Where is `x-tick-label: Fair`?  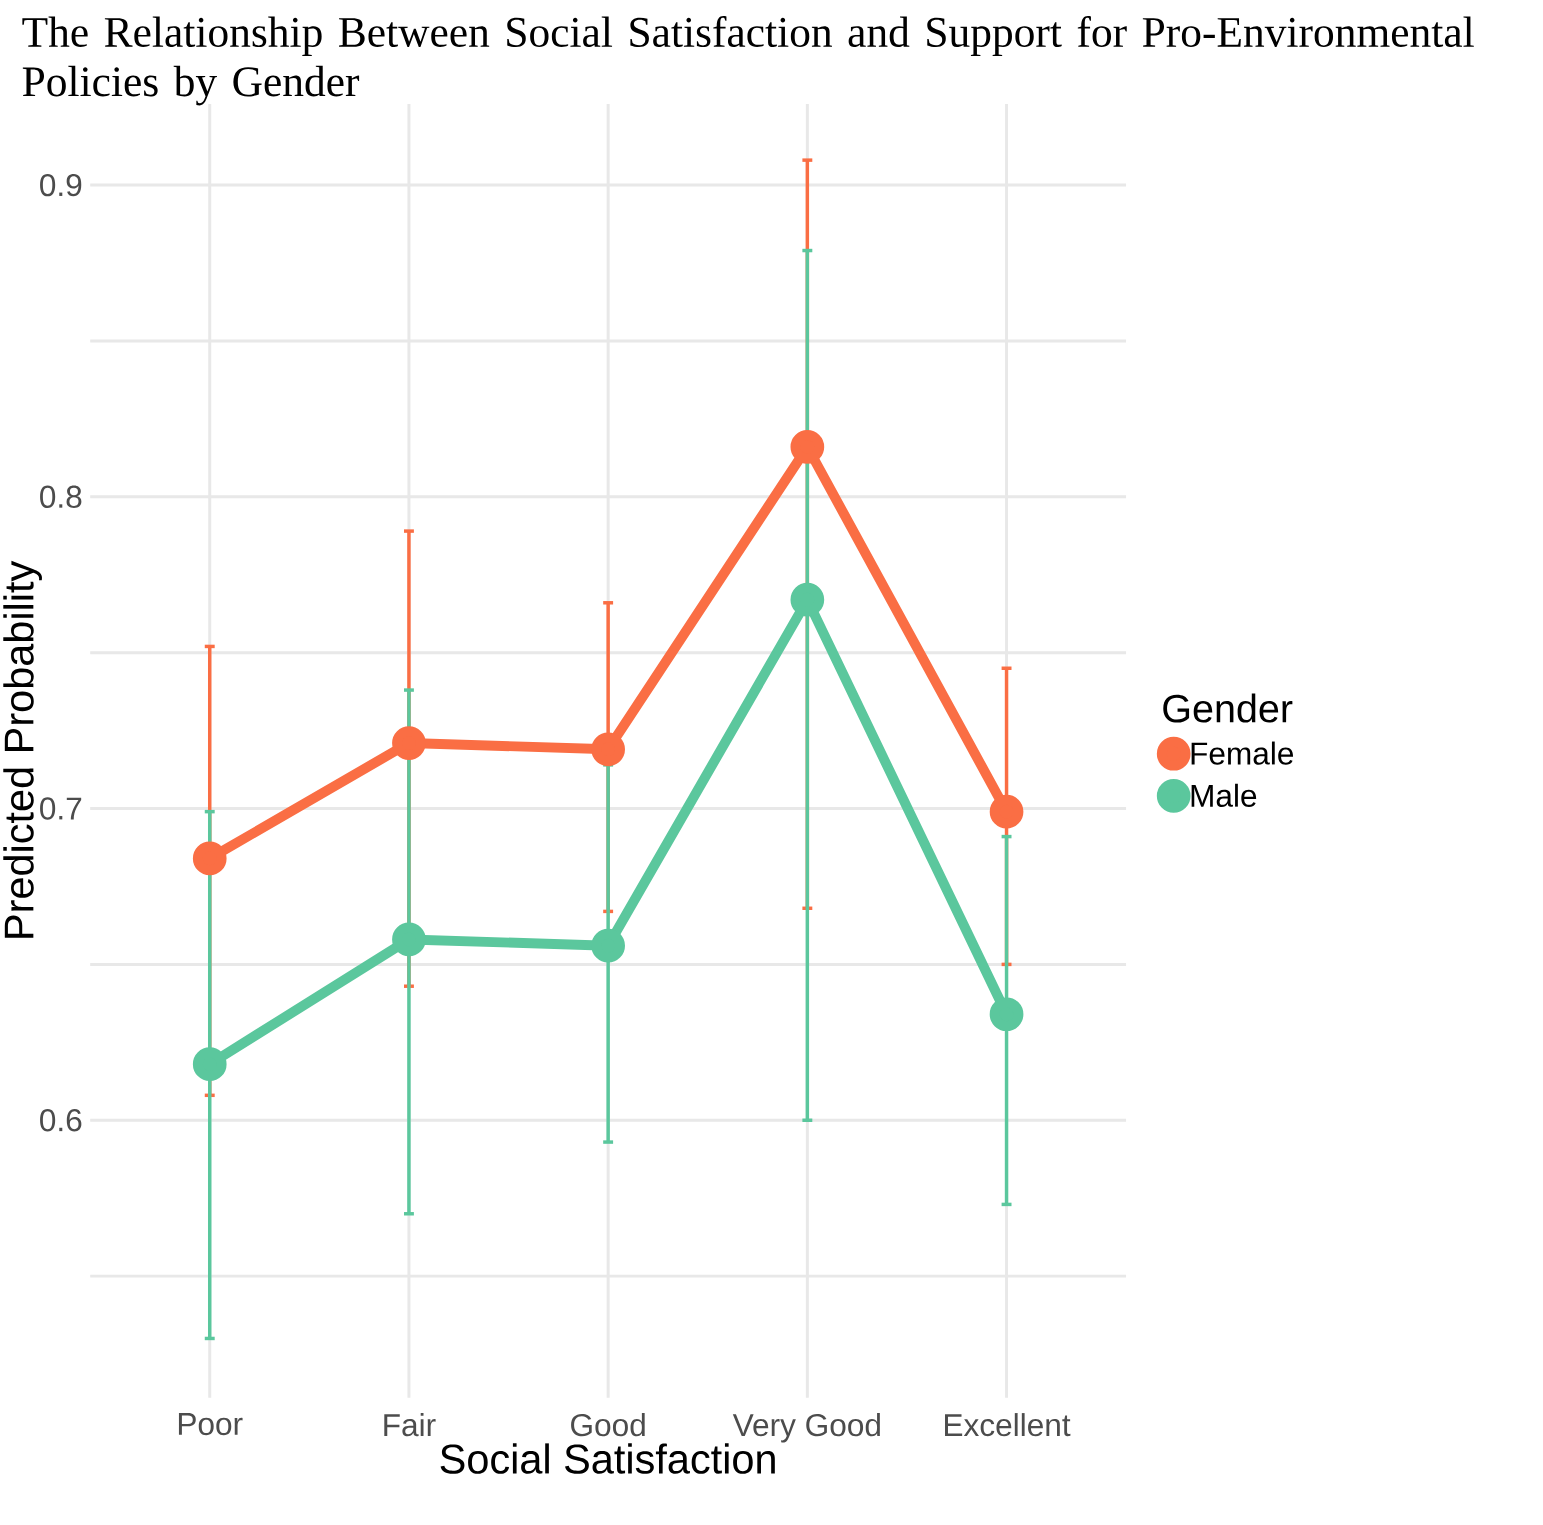
x-tick-label: Fair is located at coordinates (410, 1425).